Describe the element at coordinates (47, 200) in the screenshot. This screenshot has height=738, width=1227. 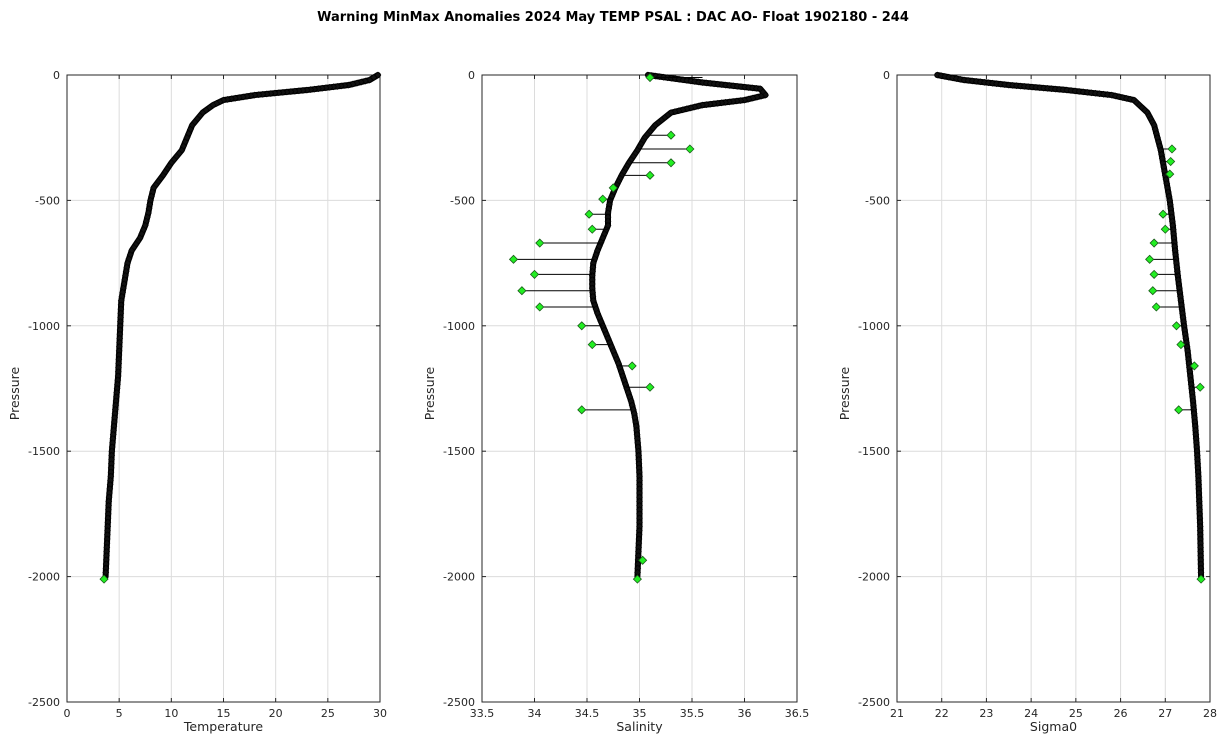
I see `temperature-ytick-label: -500` at that location.